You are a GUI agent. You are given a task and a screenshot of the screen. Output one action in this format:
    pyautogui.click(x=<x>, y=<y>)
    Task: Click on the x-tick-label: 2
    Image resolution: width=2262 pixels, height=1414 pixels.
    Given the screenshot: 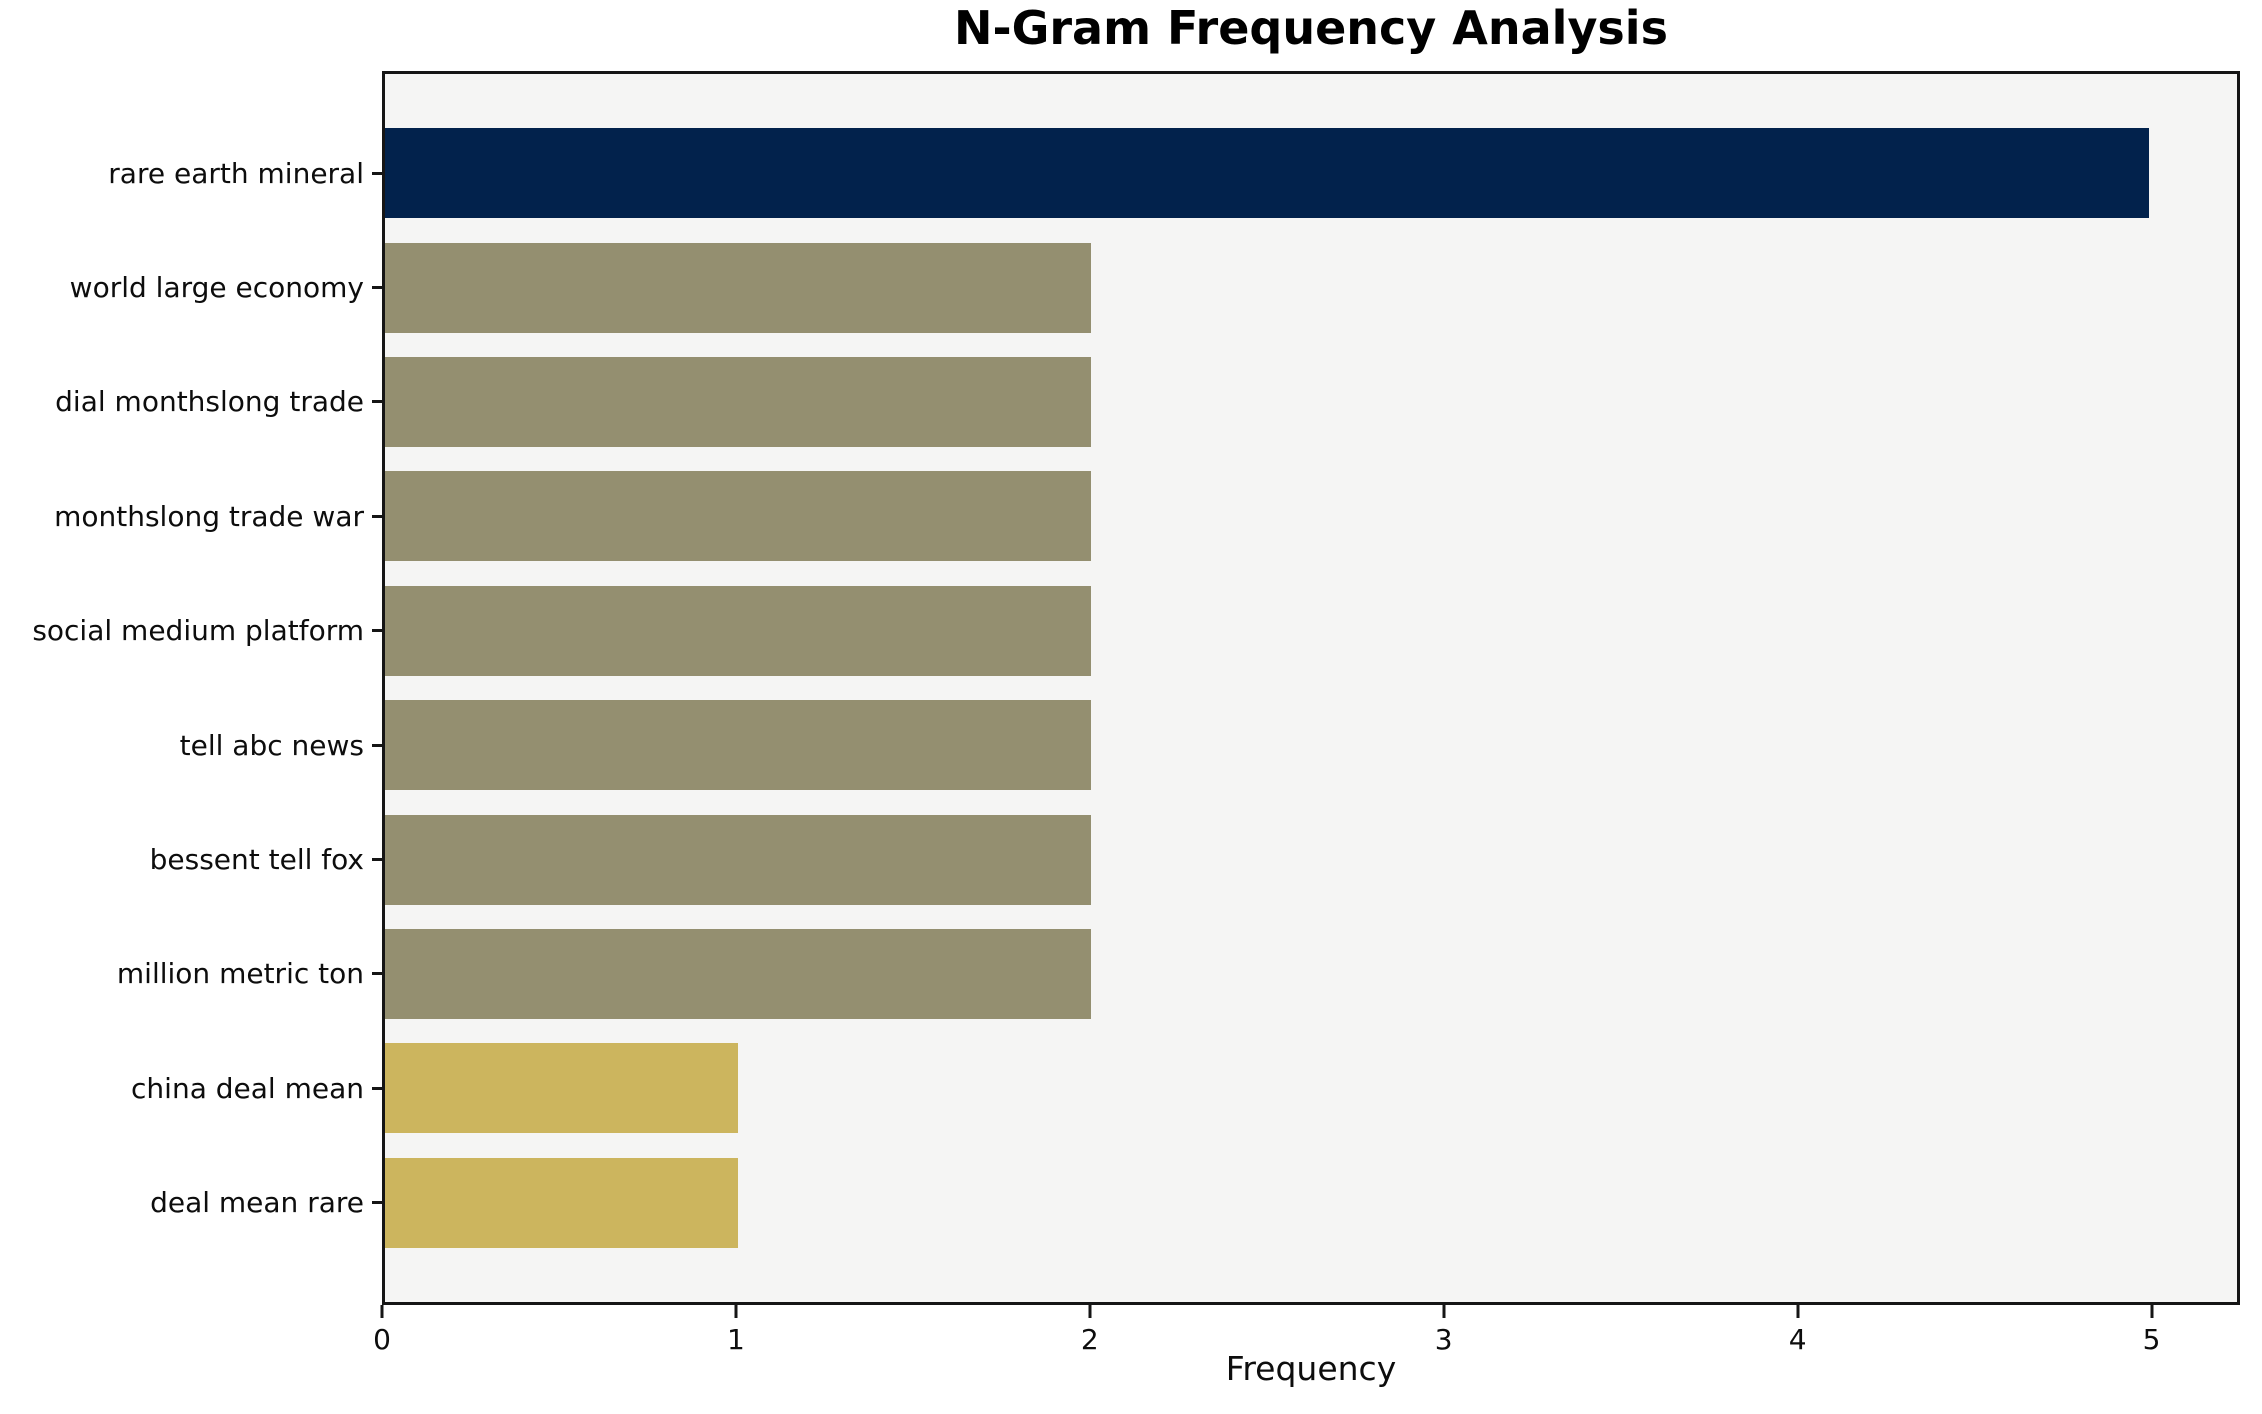 What is the action you would take?
    pyautogui.click(x=1089, y=1339)
    